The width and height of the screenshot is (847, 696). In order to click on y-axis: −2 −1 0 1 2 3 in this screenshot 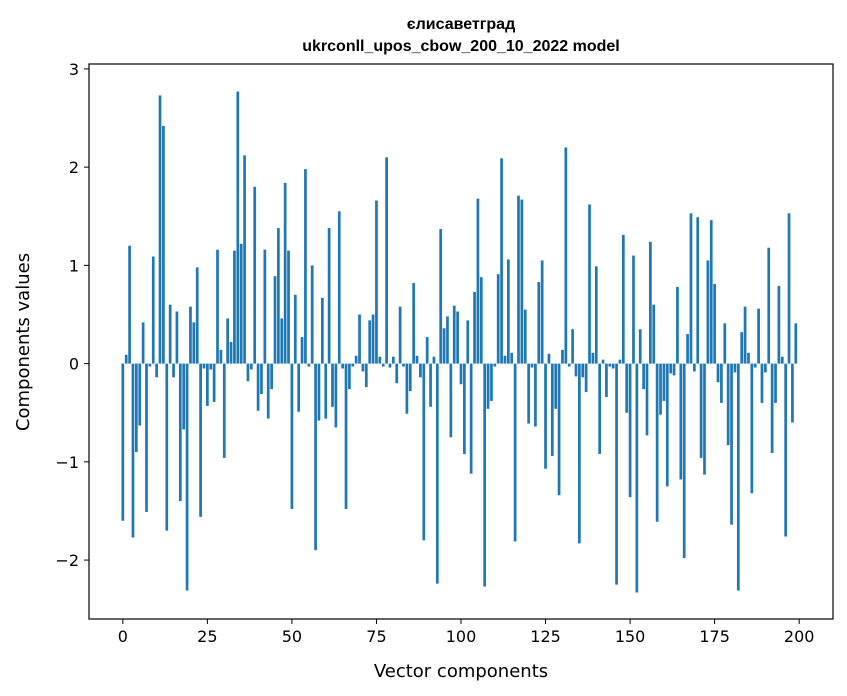, I will do `click(72, 315)`.